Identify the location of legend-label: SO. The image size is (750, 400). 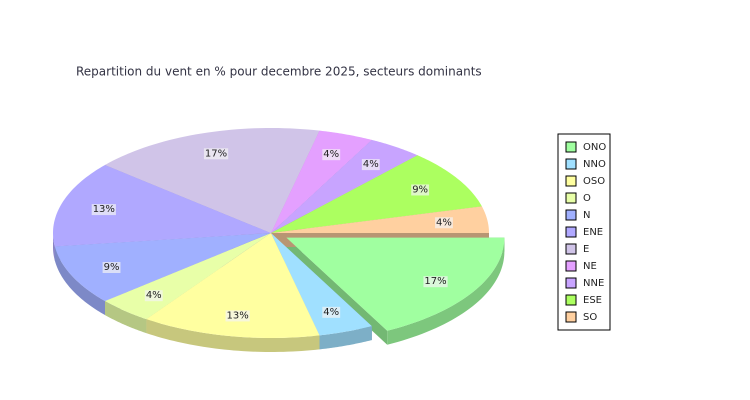
(590, 317).